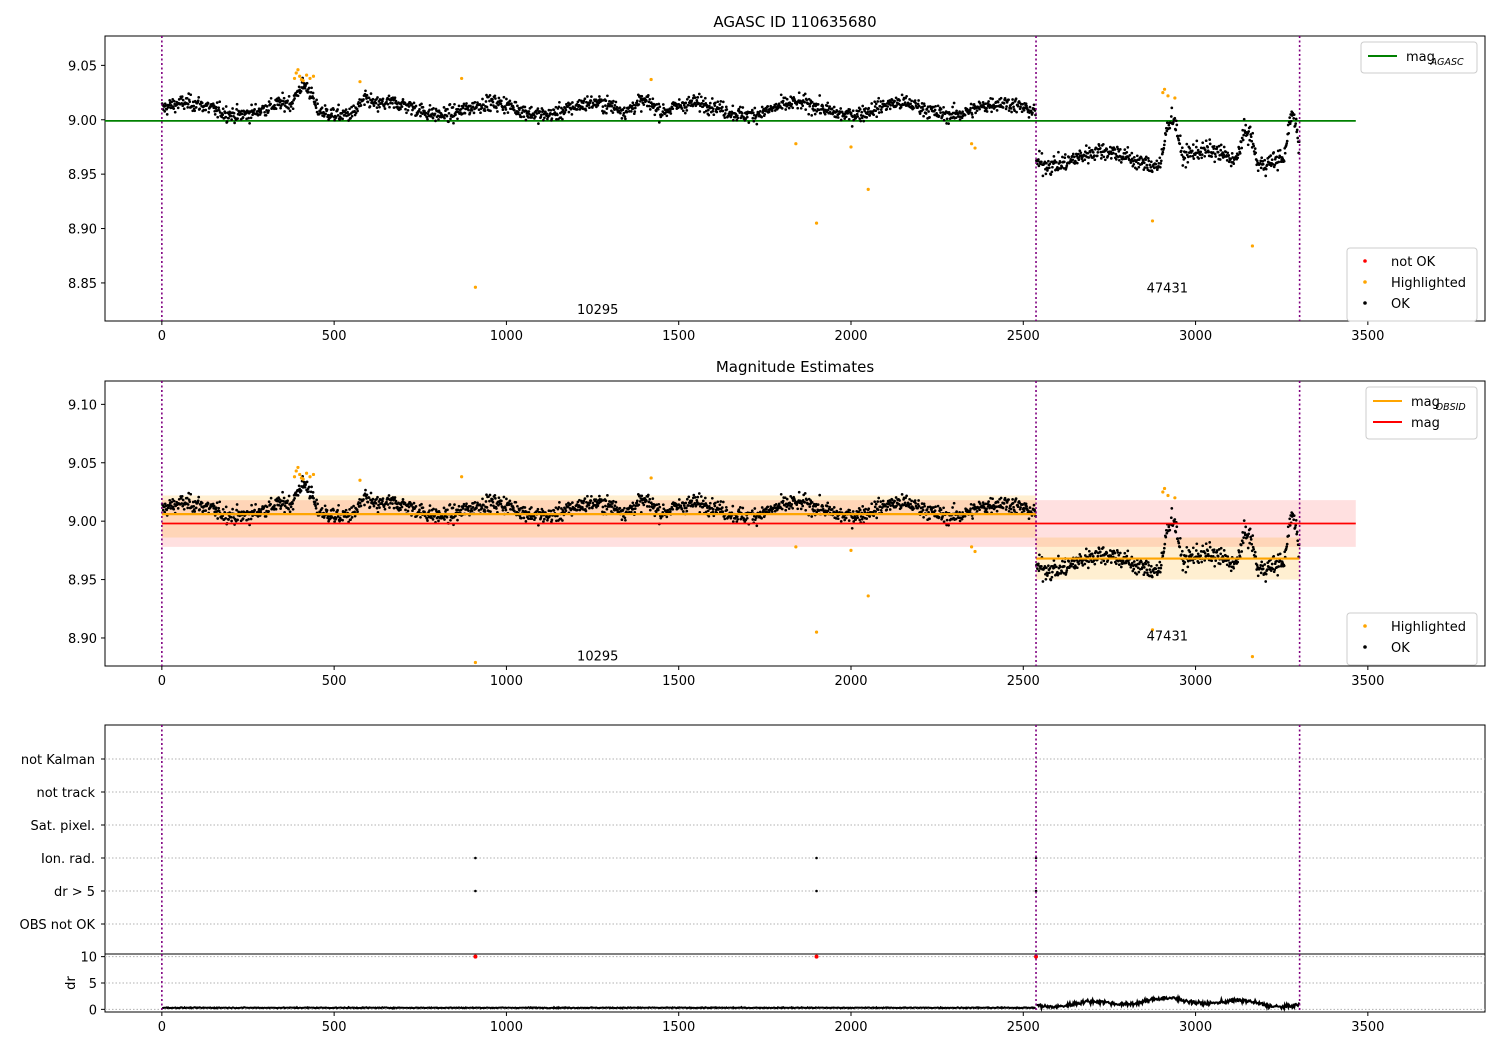 This screenshot has height=1050, width=1500. What do you see at coordinates (1365, 261) in the screenshot?
I see `agasc-legend-marker` at bounding box center [1365, 261].